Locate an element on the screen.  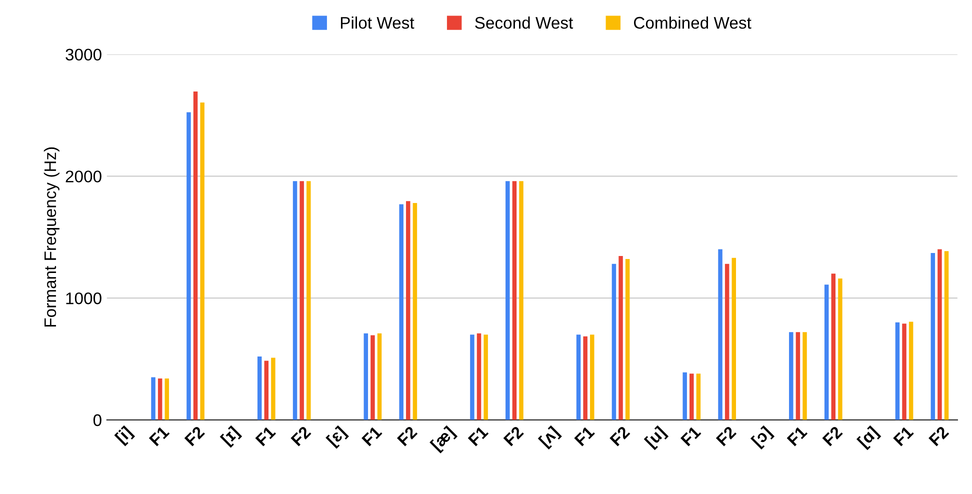
y-axis-title: Formant Frequency (Hz) is located at coordinates (52, 237).